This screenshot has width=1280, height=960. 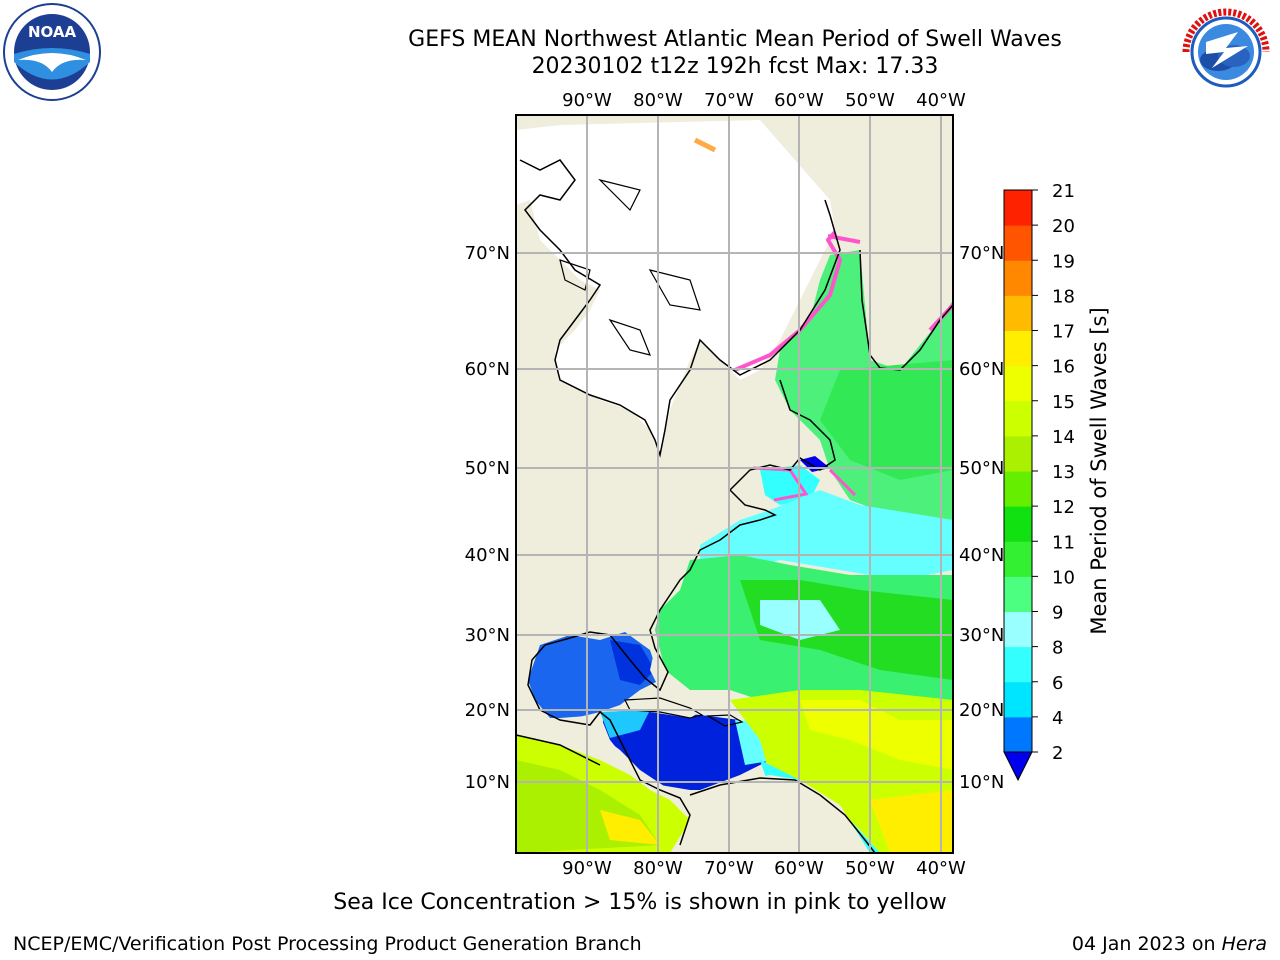 What do you see at coordinates (981, 253) in the screenshot?
I see `lat-tick-right: 70°N` at bounding box center [981, 253].